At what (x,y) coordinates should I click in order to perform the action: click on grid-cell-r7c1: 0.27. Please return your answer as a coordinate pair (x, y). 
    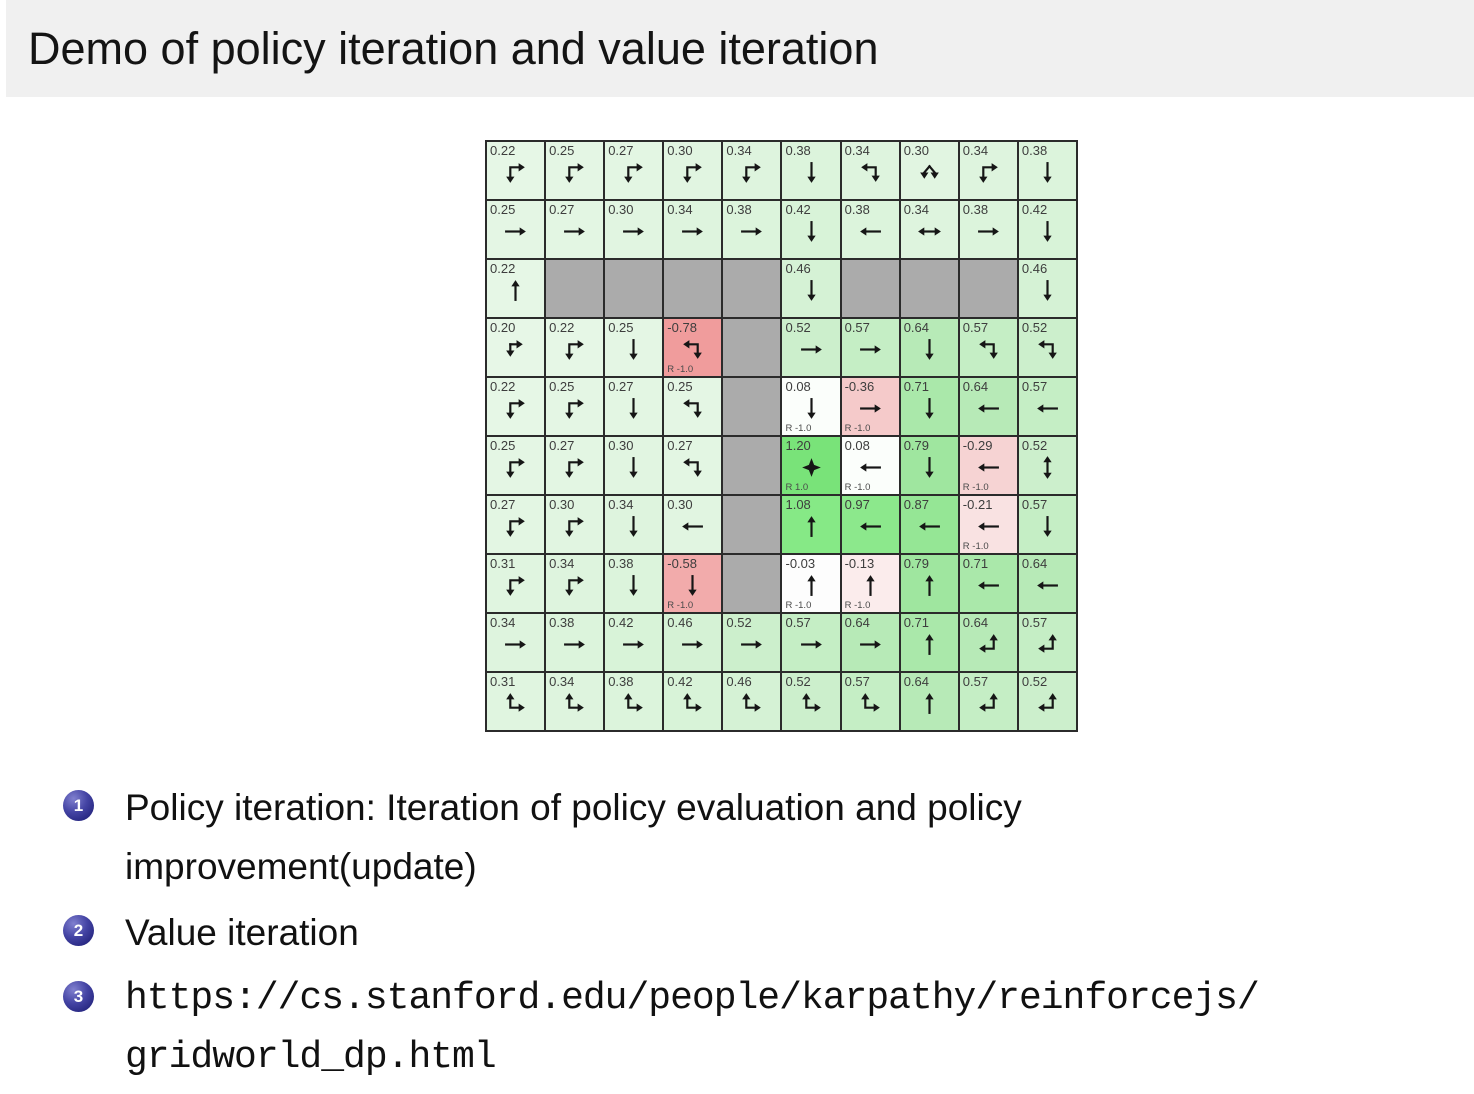
    Looking at the image, I should click on (516, 524).